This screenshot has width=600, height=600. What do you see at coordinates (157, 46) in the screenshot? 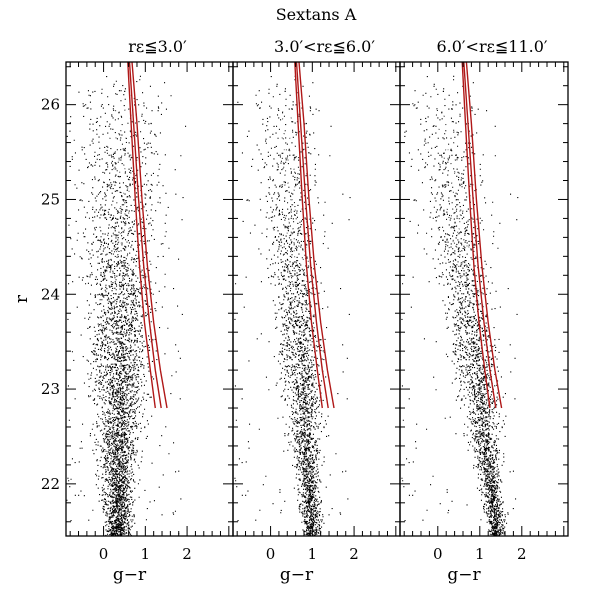
I see `panel-title: rε≦3.0′` at bounding box center [157, 46].